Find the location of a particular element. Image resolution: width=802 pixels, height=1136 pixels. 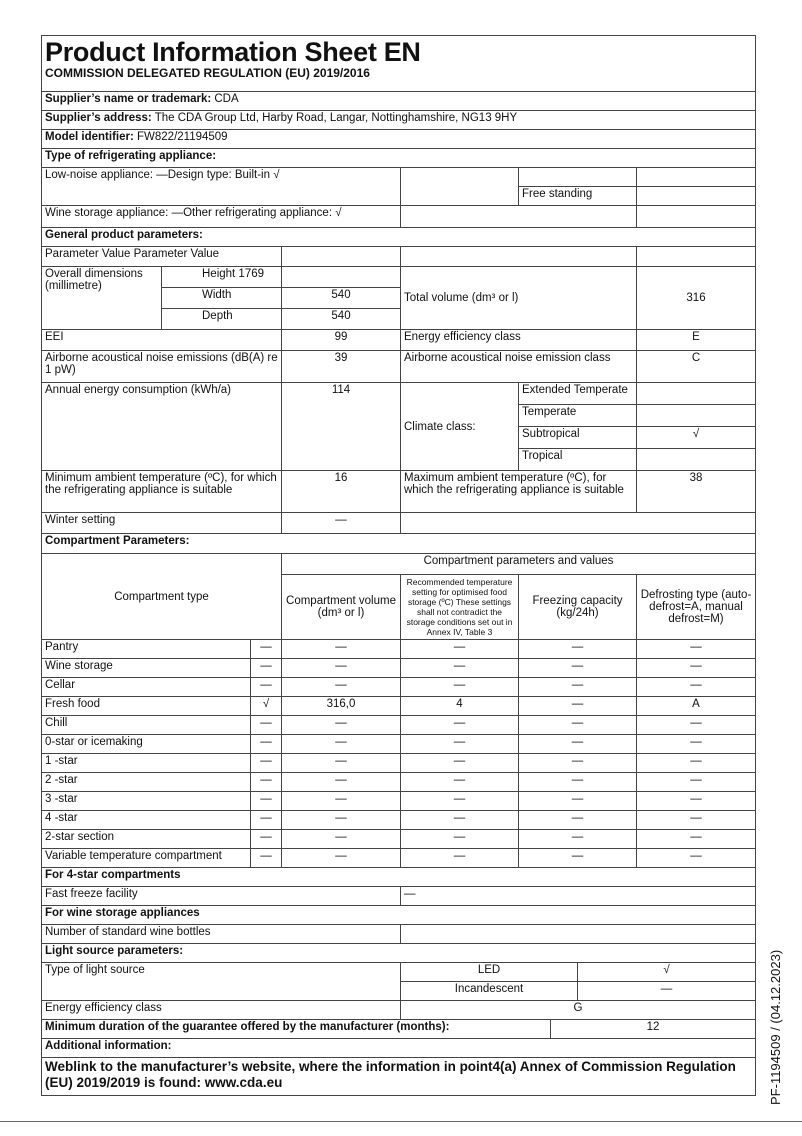

compartment-name: 4 -star is located at coordinates (146, 820).